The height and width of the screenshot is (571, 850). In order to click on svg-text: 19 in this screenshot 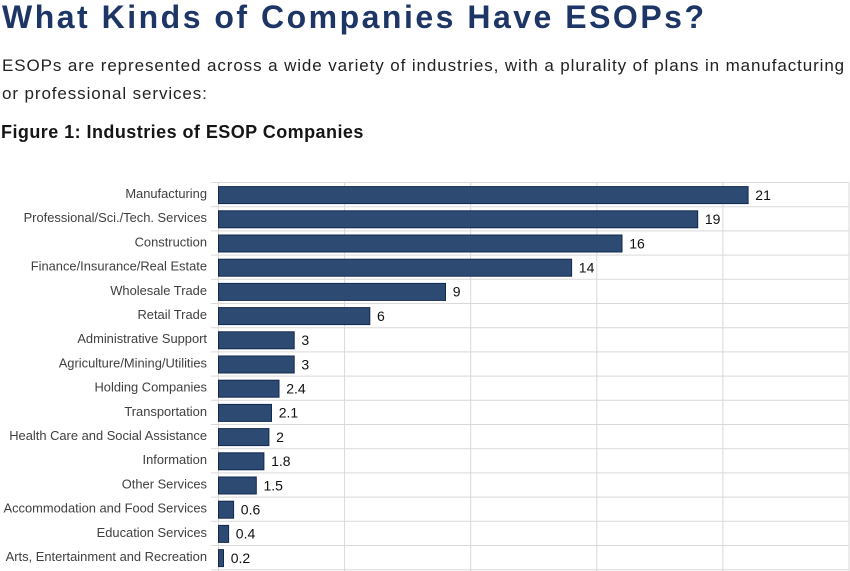, I will do `click(713, 219)`.